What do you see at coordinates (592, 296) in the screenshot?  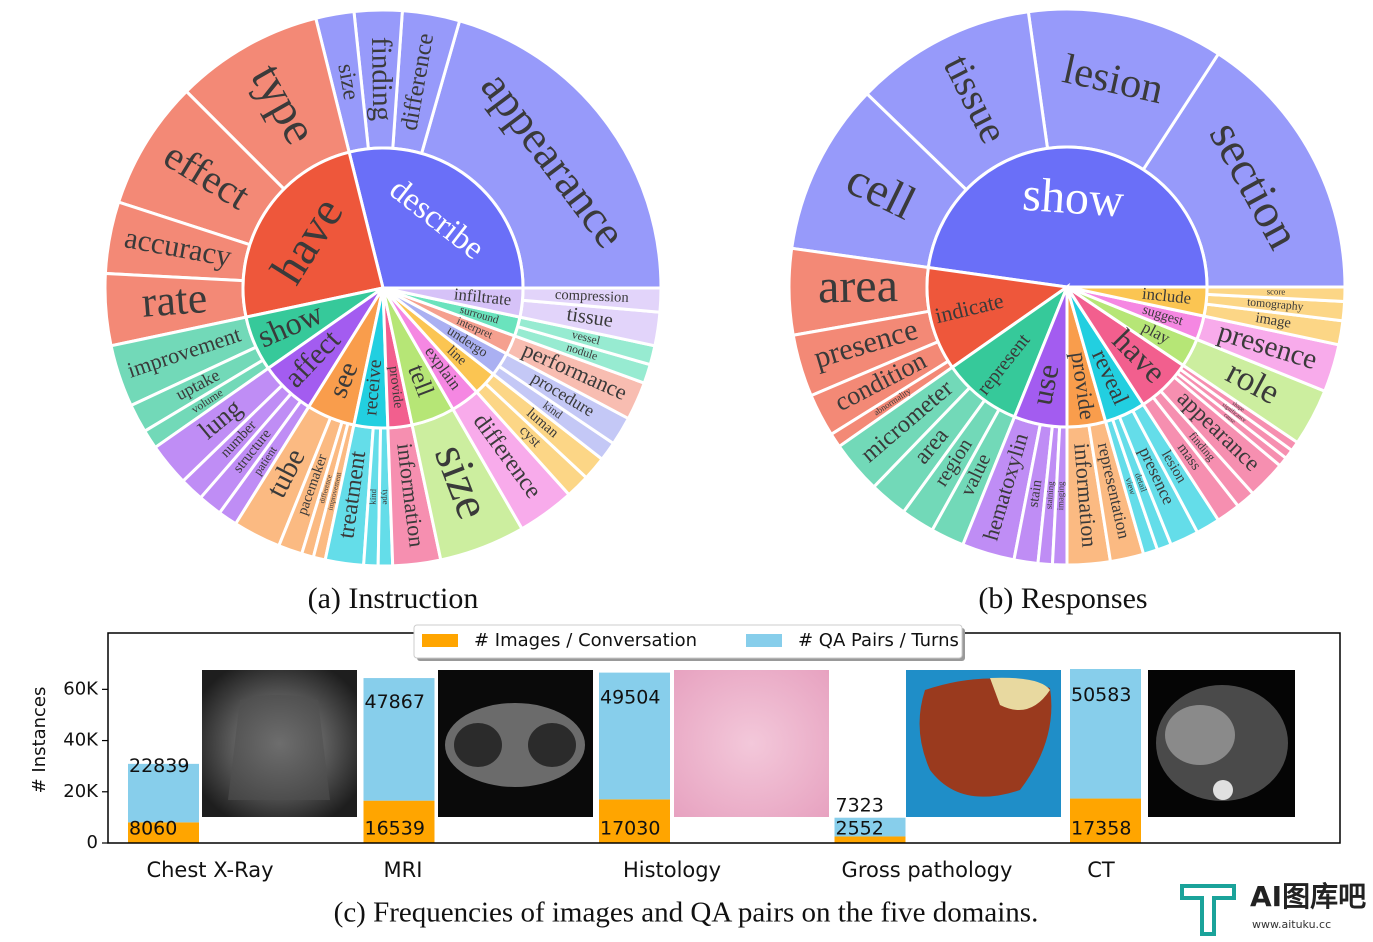 I see `wedge-label: compression` at bounding box center [592, 296].